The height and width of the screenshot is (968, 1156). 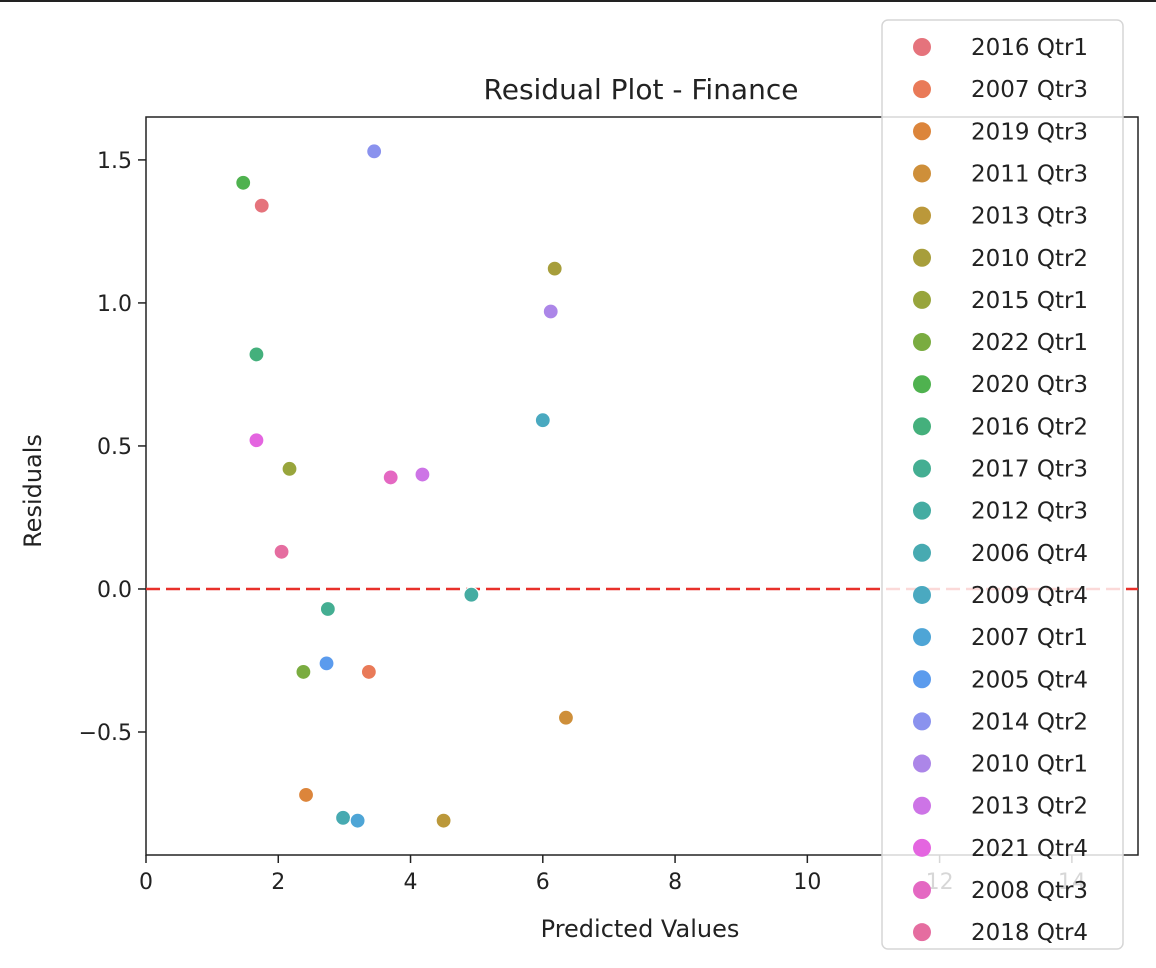 I want to click on legend-label-15: 2005 Qtr4, so click(x=1029, y=680).